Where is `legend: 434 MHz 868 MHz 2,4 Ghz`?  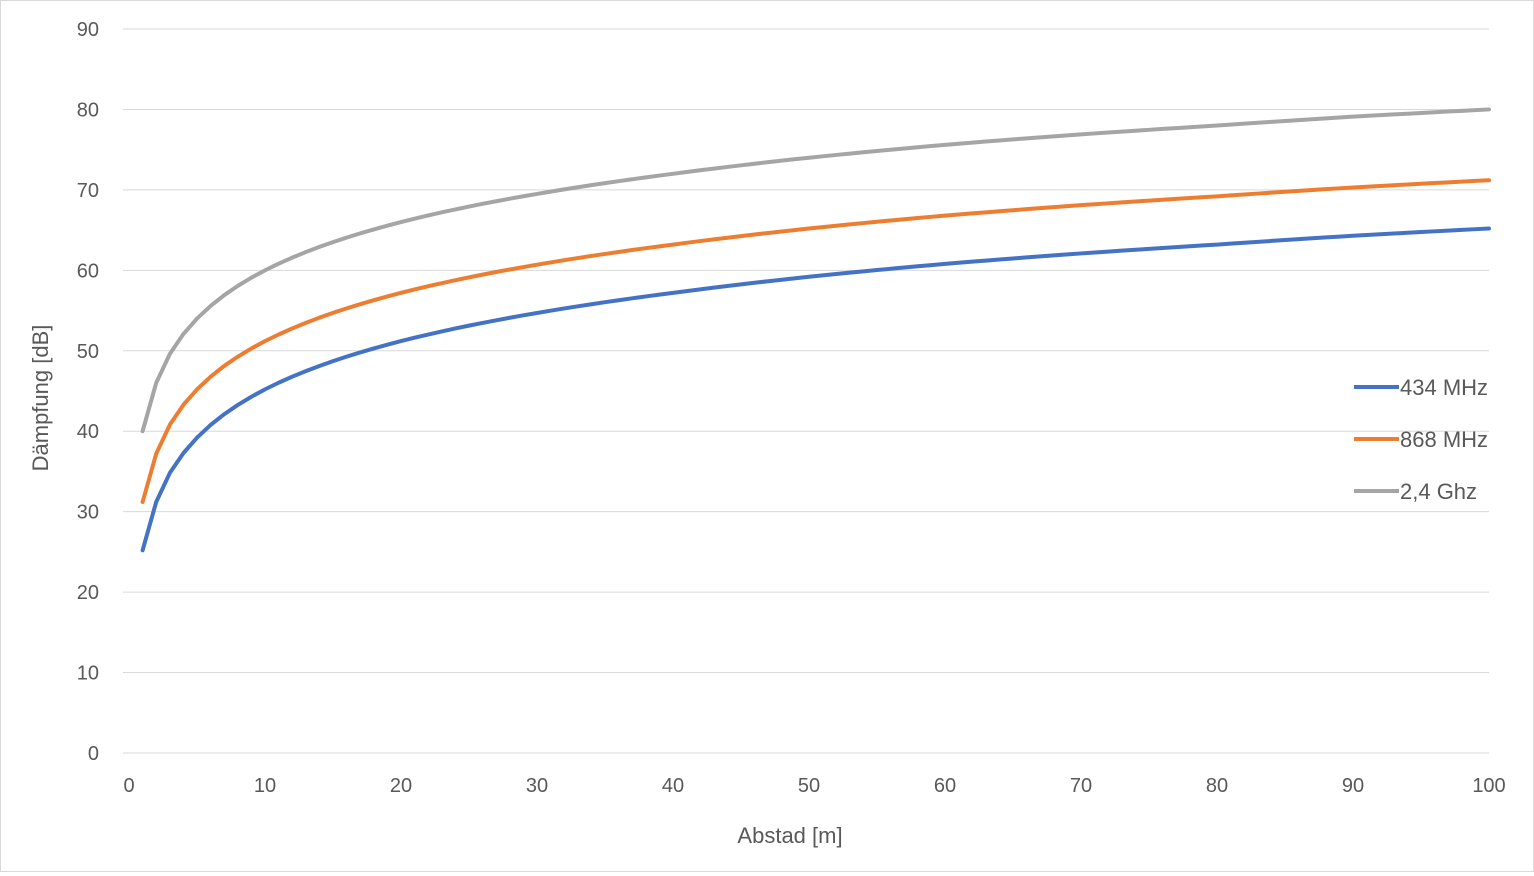 legend: 434 MHz 868 MHz 2,4 Ghz is located at coordinates (1421, 439).